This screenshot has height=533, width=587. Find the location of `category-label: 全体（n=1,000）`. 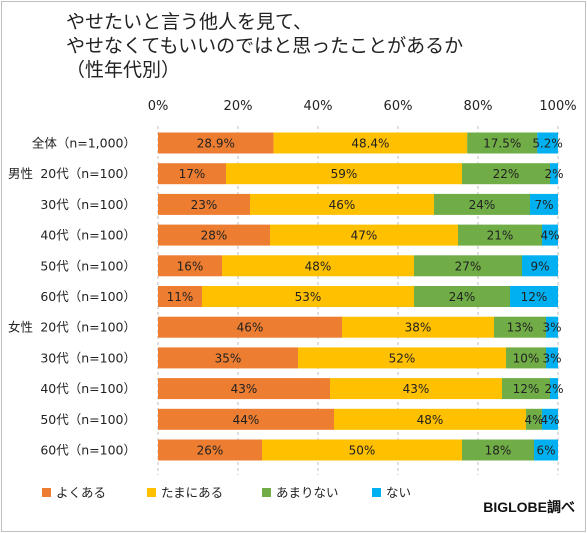

category-label: 全体（n=1,000） is located at coordinates (84, 143).